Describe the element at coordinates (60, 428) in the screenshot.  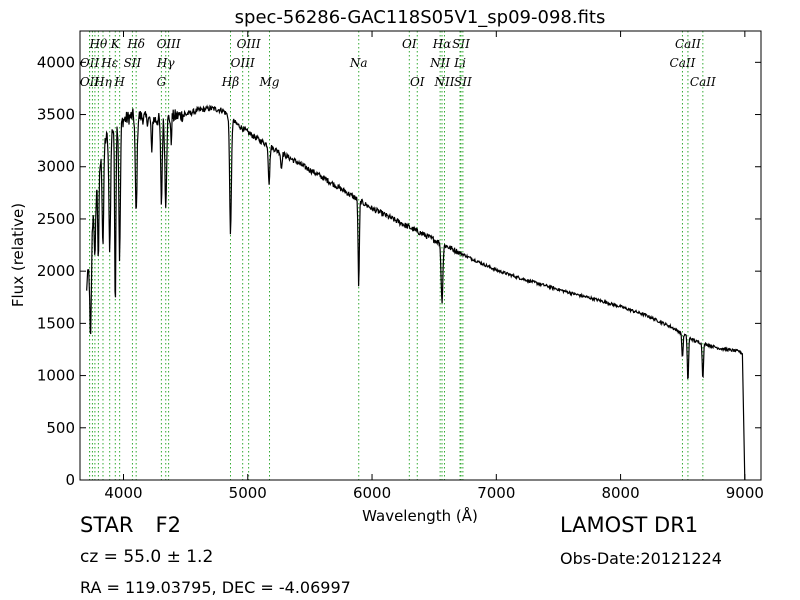
I see `y-tick-label: 500` at that location.